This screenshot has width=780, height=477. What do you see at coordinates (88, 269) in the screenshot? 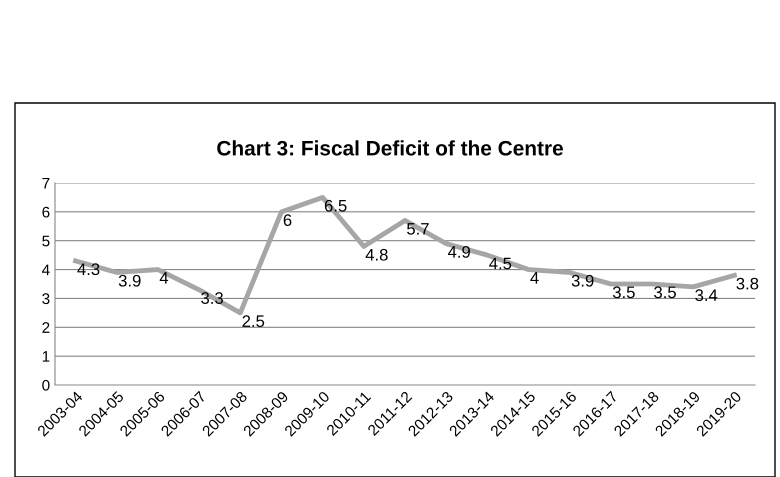
I see `data-label: 4.3` at bounding box center [88, 269].